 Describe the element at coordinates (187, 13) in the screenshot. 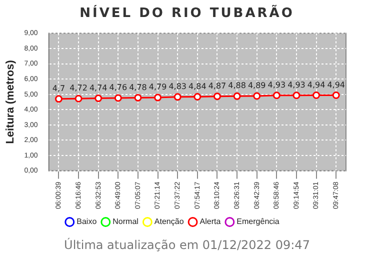

I see `chart-title: NÍVEL DO RIO TUBARÃO` at that location.